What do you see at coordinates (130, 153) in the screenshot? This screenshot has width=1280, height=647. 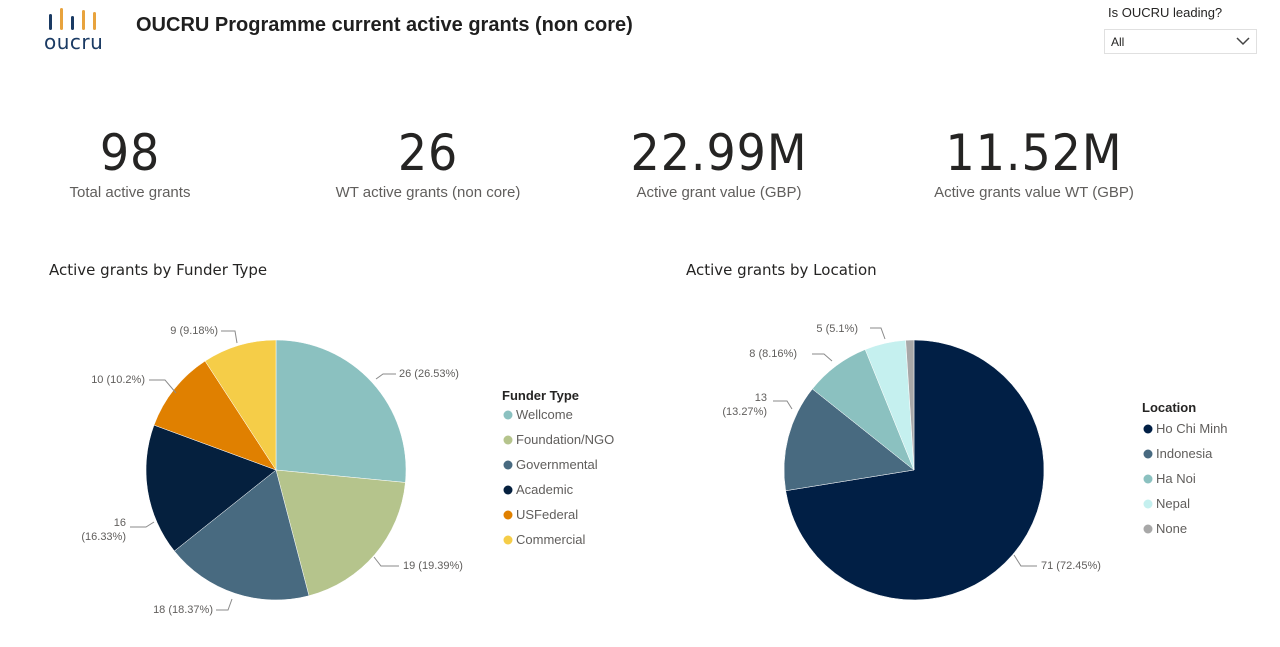 I see `kpi-value: 98` at bounding box center [130, 153].